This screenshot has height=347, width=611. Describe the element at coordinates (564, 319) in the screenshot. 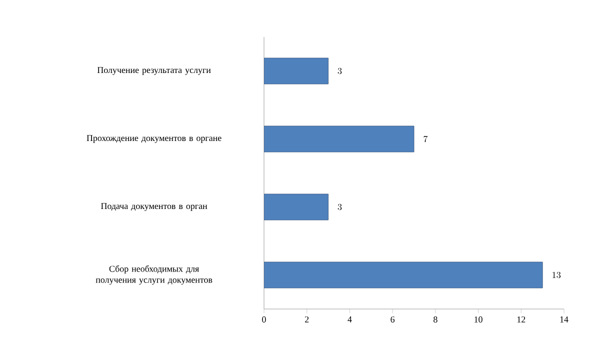

I see `x-tick-label: 14` at that location.